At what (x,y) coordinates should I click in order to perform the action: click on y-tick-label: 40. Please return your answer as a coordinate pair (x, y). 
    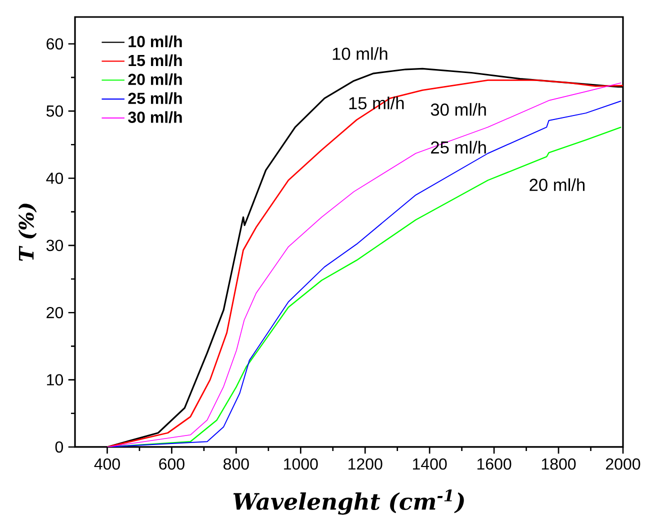
    Looking at the image, I should click on (54, 178).